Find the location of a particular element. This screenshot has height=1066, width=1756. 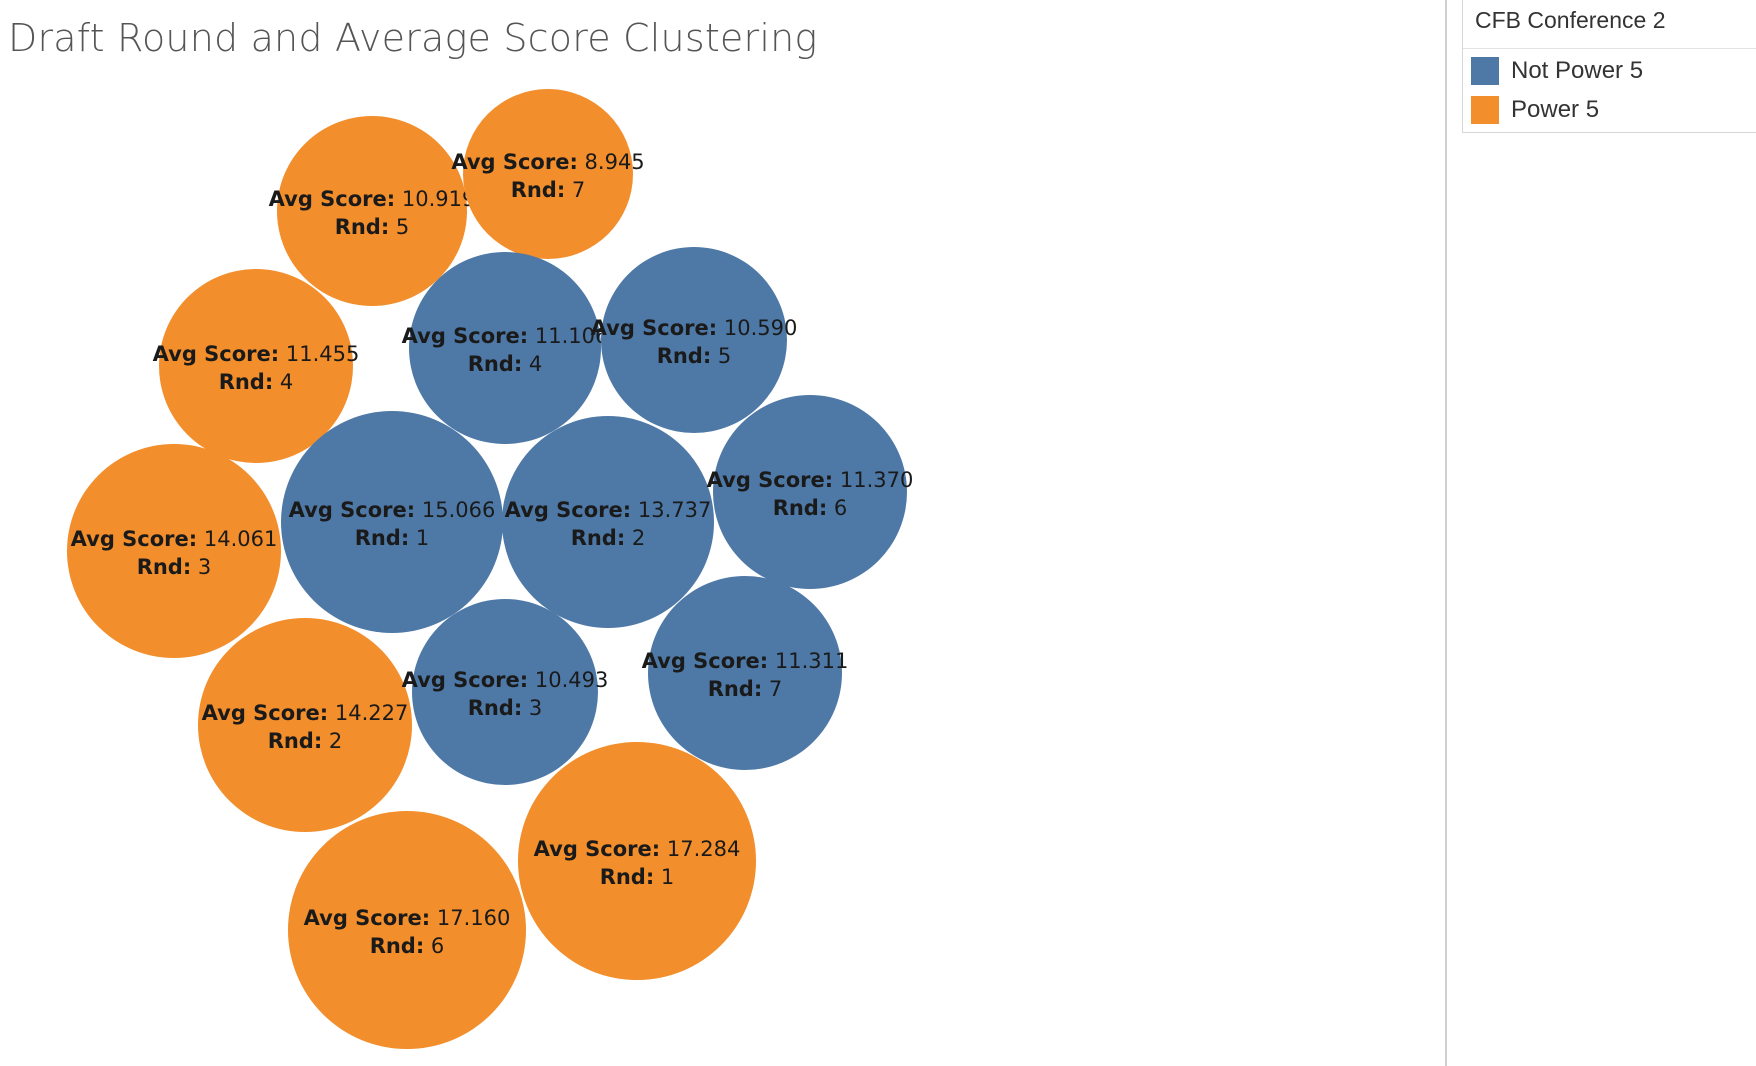

bubble-not-power-5-rnd-3: Avg Score: 10.493 Rnd: 3 is located at coordinates (505, 692).